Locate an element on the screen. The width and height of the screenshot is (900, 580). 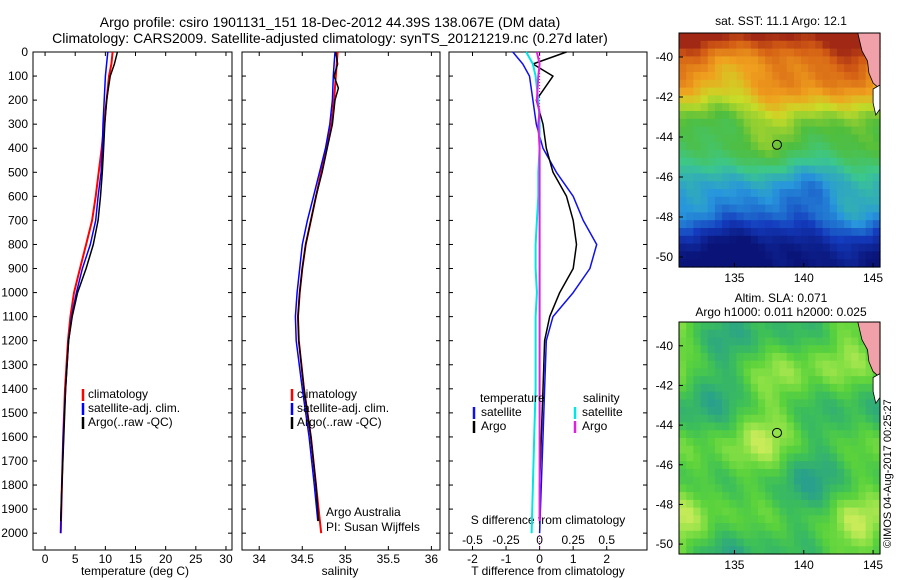
depth-tick-label: 800 is located at coordinates (18, 244).